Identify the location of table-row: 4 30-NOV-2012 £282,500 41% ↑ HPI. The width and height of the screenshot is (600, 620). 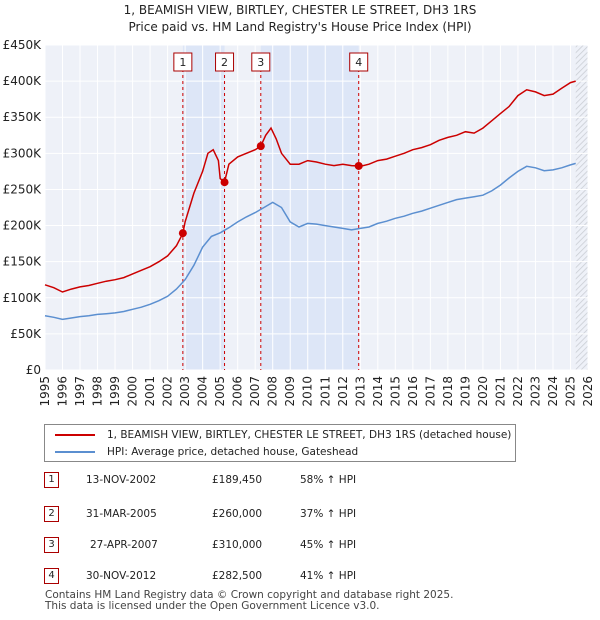
(244, 578).